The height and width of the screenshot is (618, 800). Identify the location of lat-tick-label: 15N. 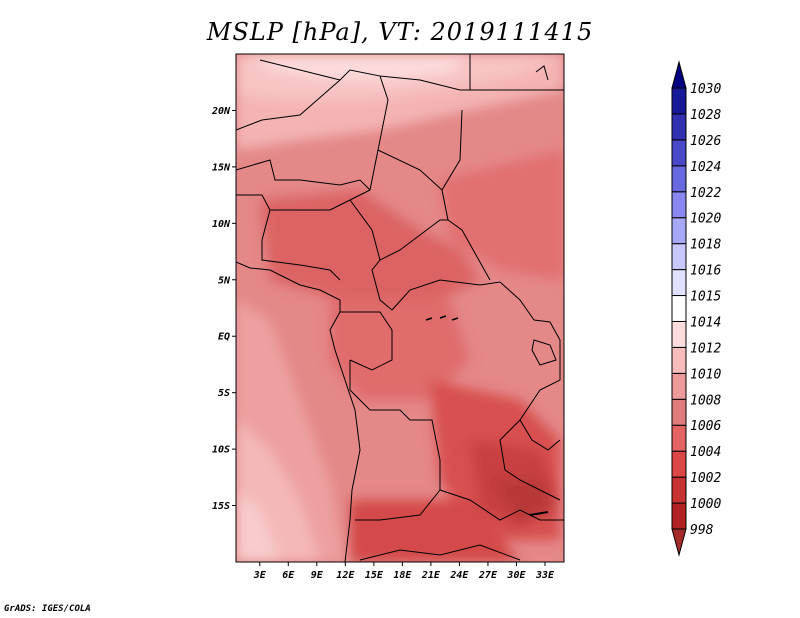
(221, 167).